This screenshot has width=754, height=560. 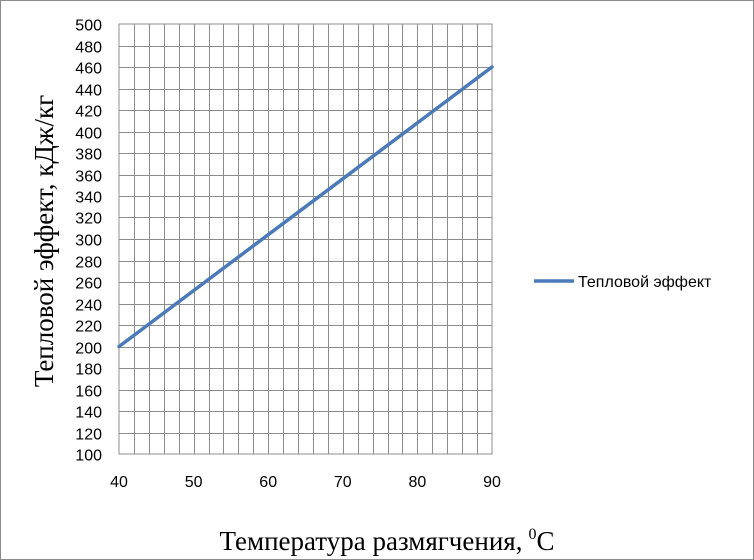 I want to click on y-tick-label: 400, so click(x=88, y=134).